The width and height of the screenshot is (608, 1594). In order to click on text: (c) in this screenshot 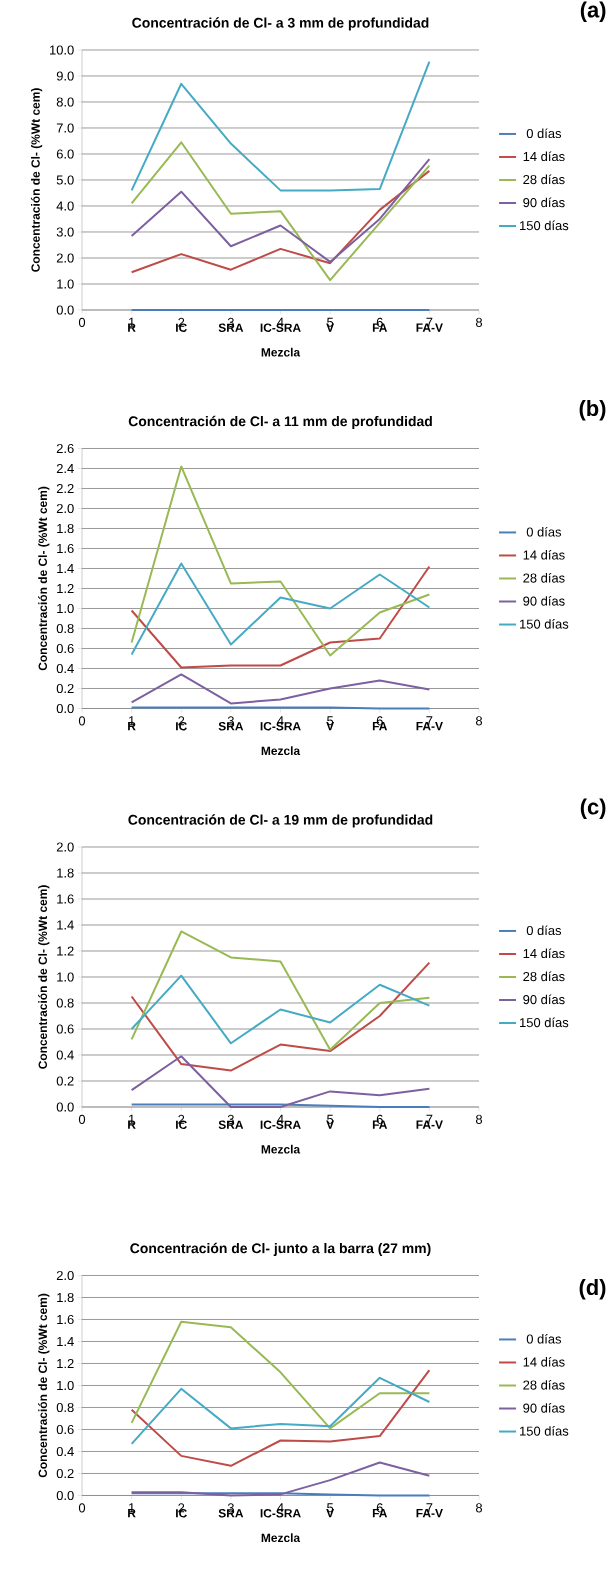, I will do `click(593, 808)`.